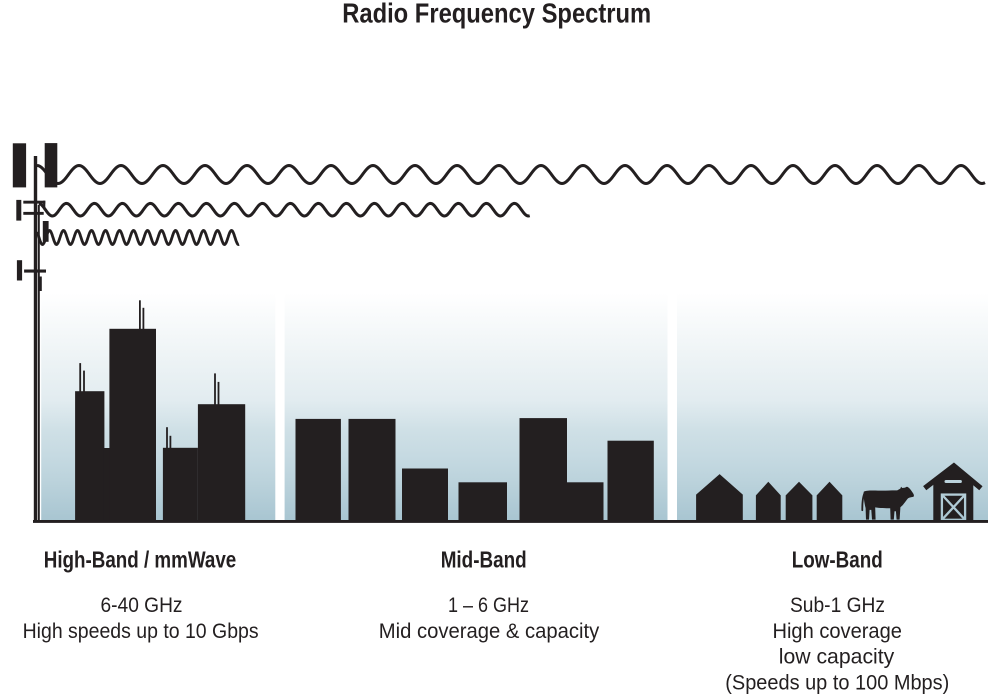 Image resolution: width=1000 pixels, height=700 pixels. Describe the element at coordinates (837, 560) in the screenshot. I see `svg-text: Low-Band` at that location.